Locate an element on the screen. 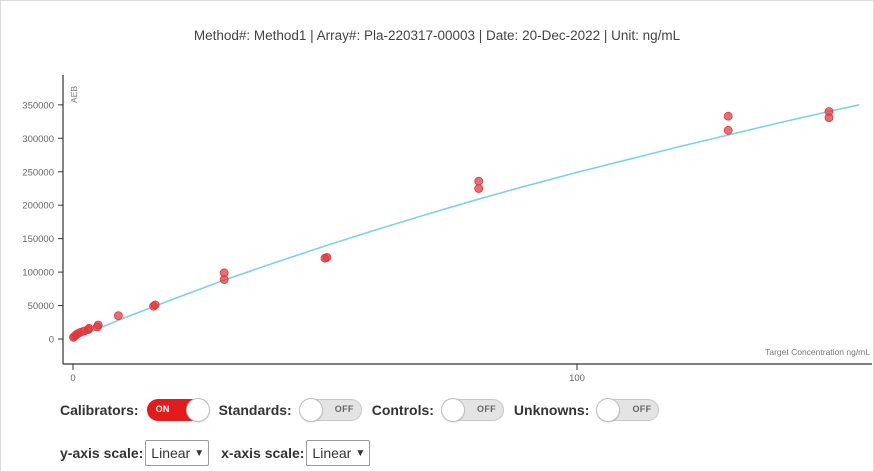  y-scale-label: y-axis scale: is located at coordinates (102, 453).